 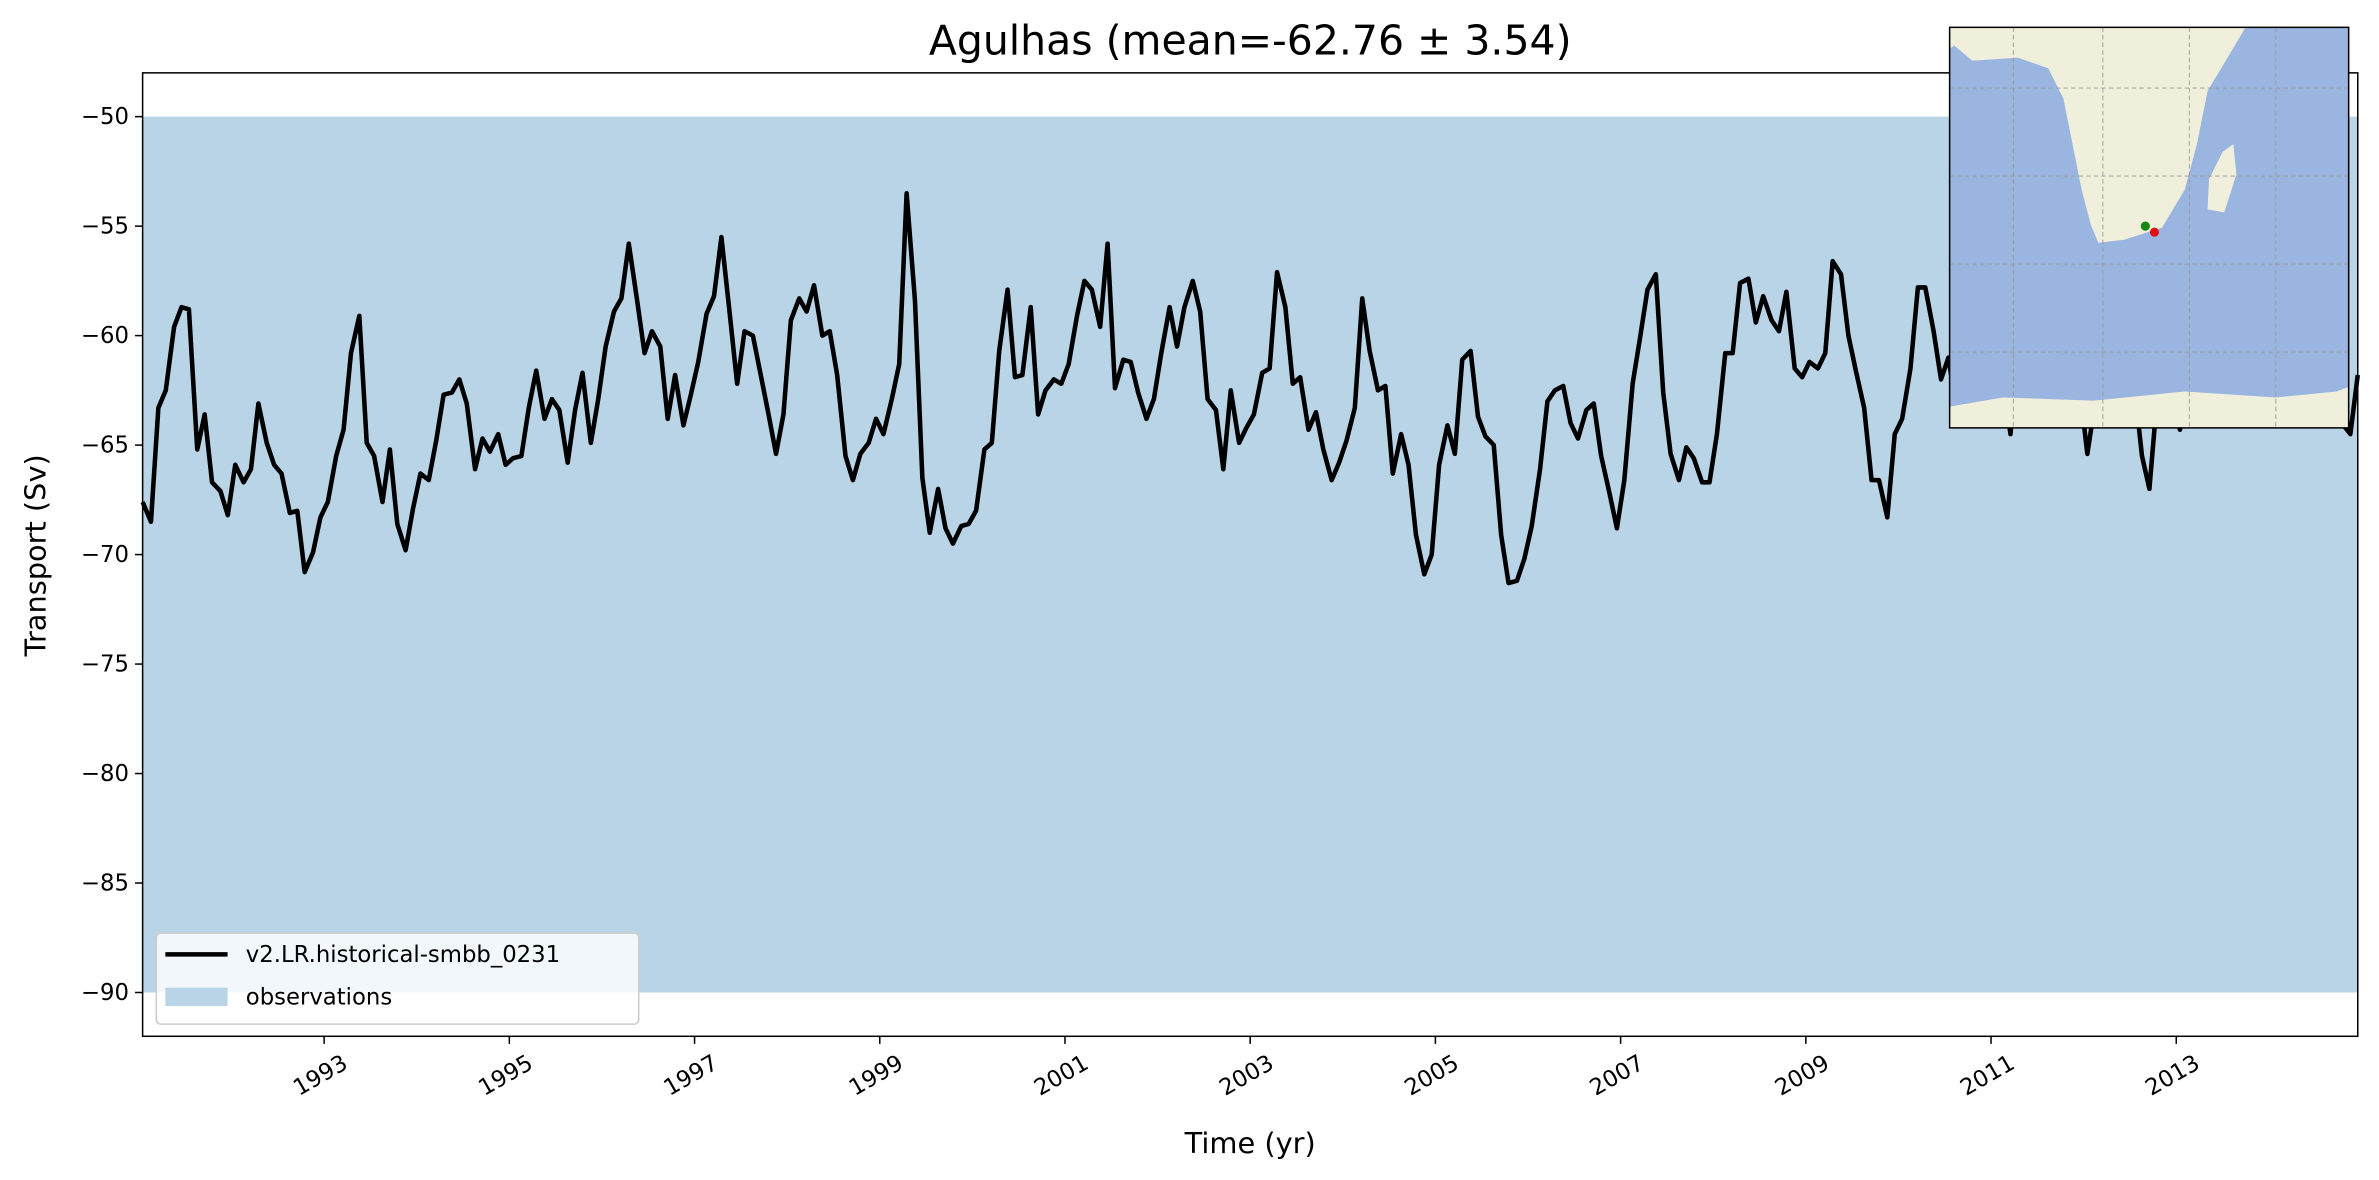 What do you see at coordinates (403, 955) in the screenshot?
I see `legend-label: v2.LR.historical-smbb_0231` at bounding box center [403, 955].